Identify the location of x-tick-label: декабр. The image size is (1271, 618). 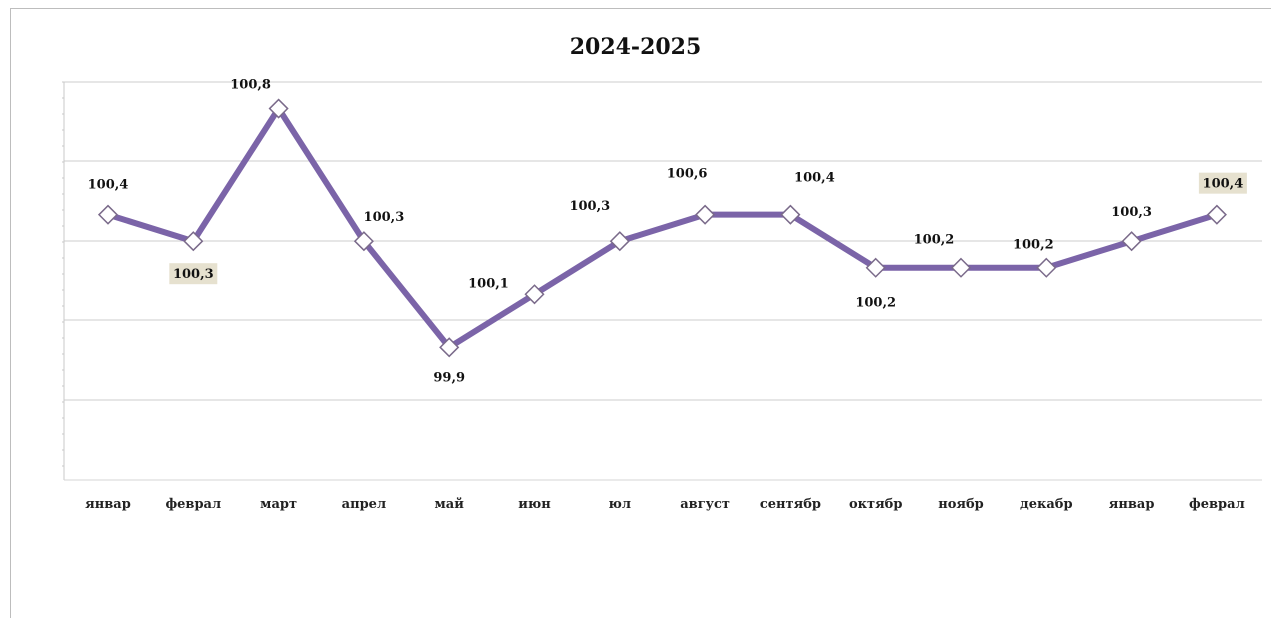
(1046, 504).